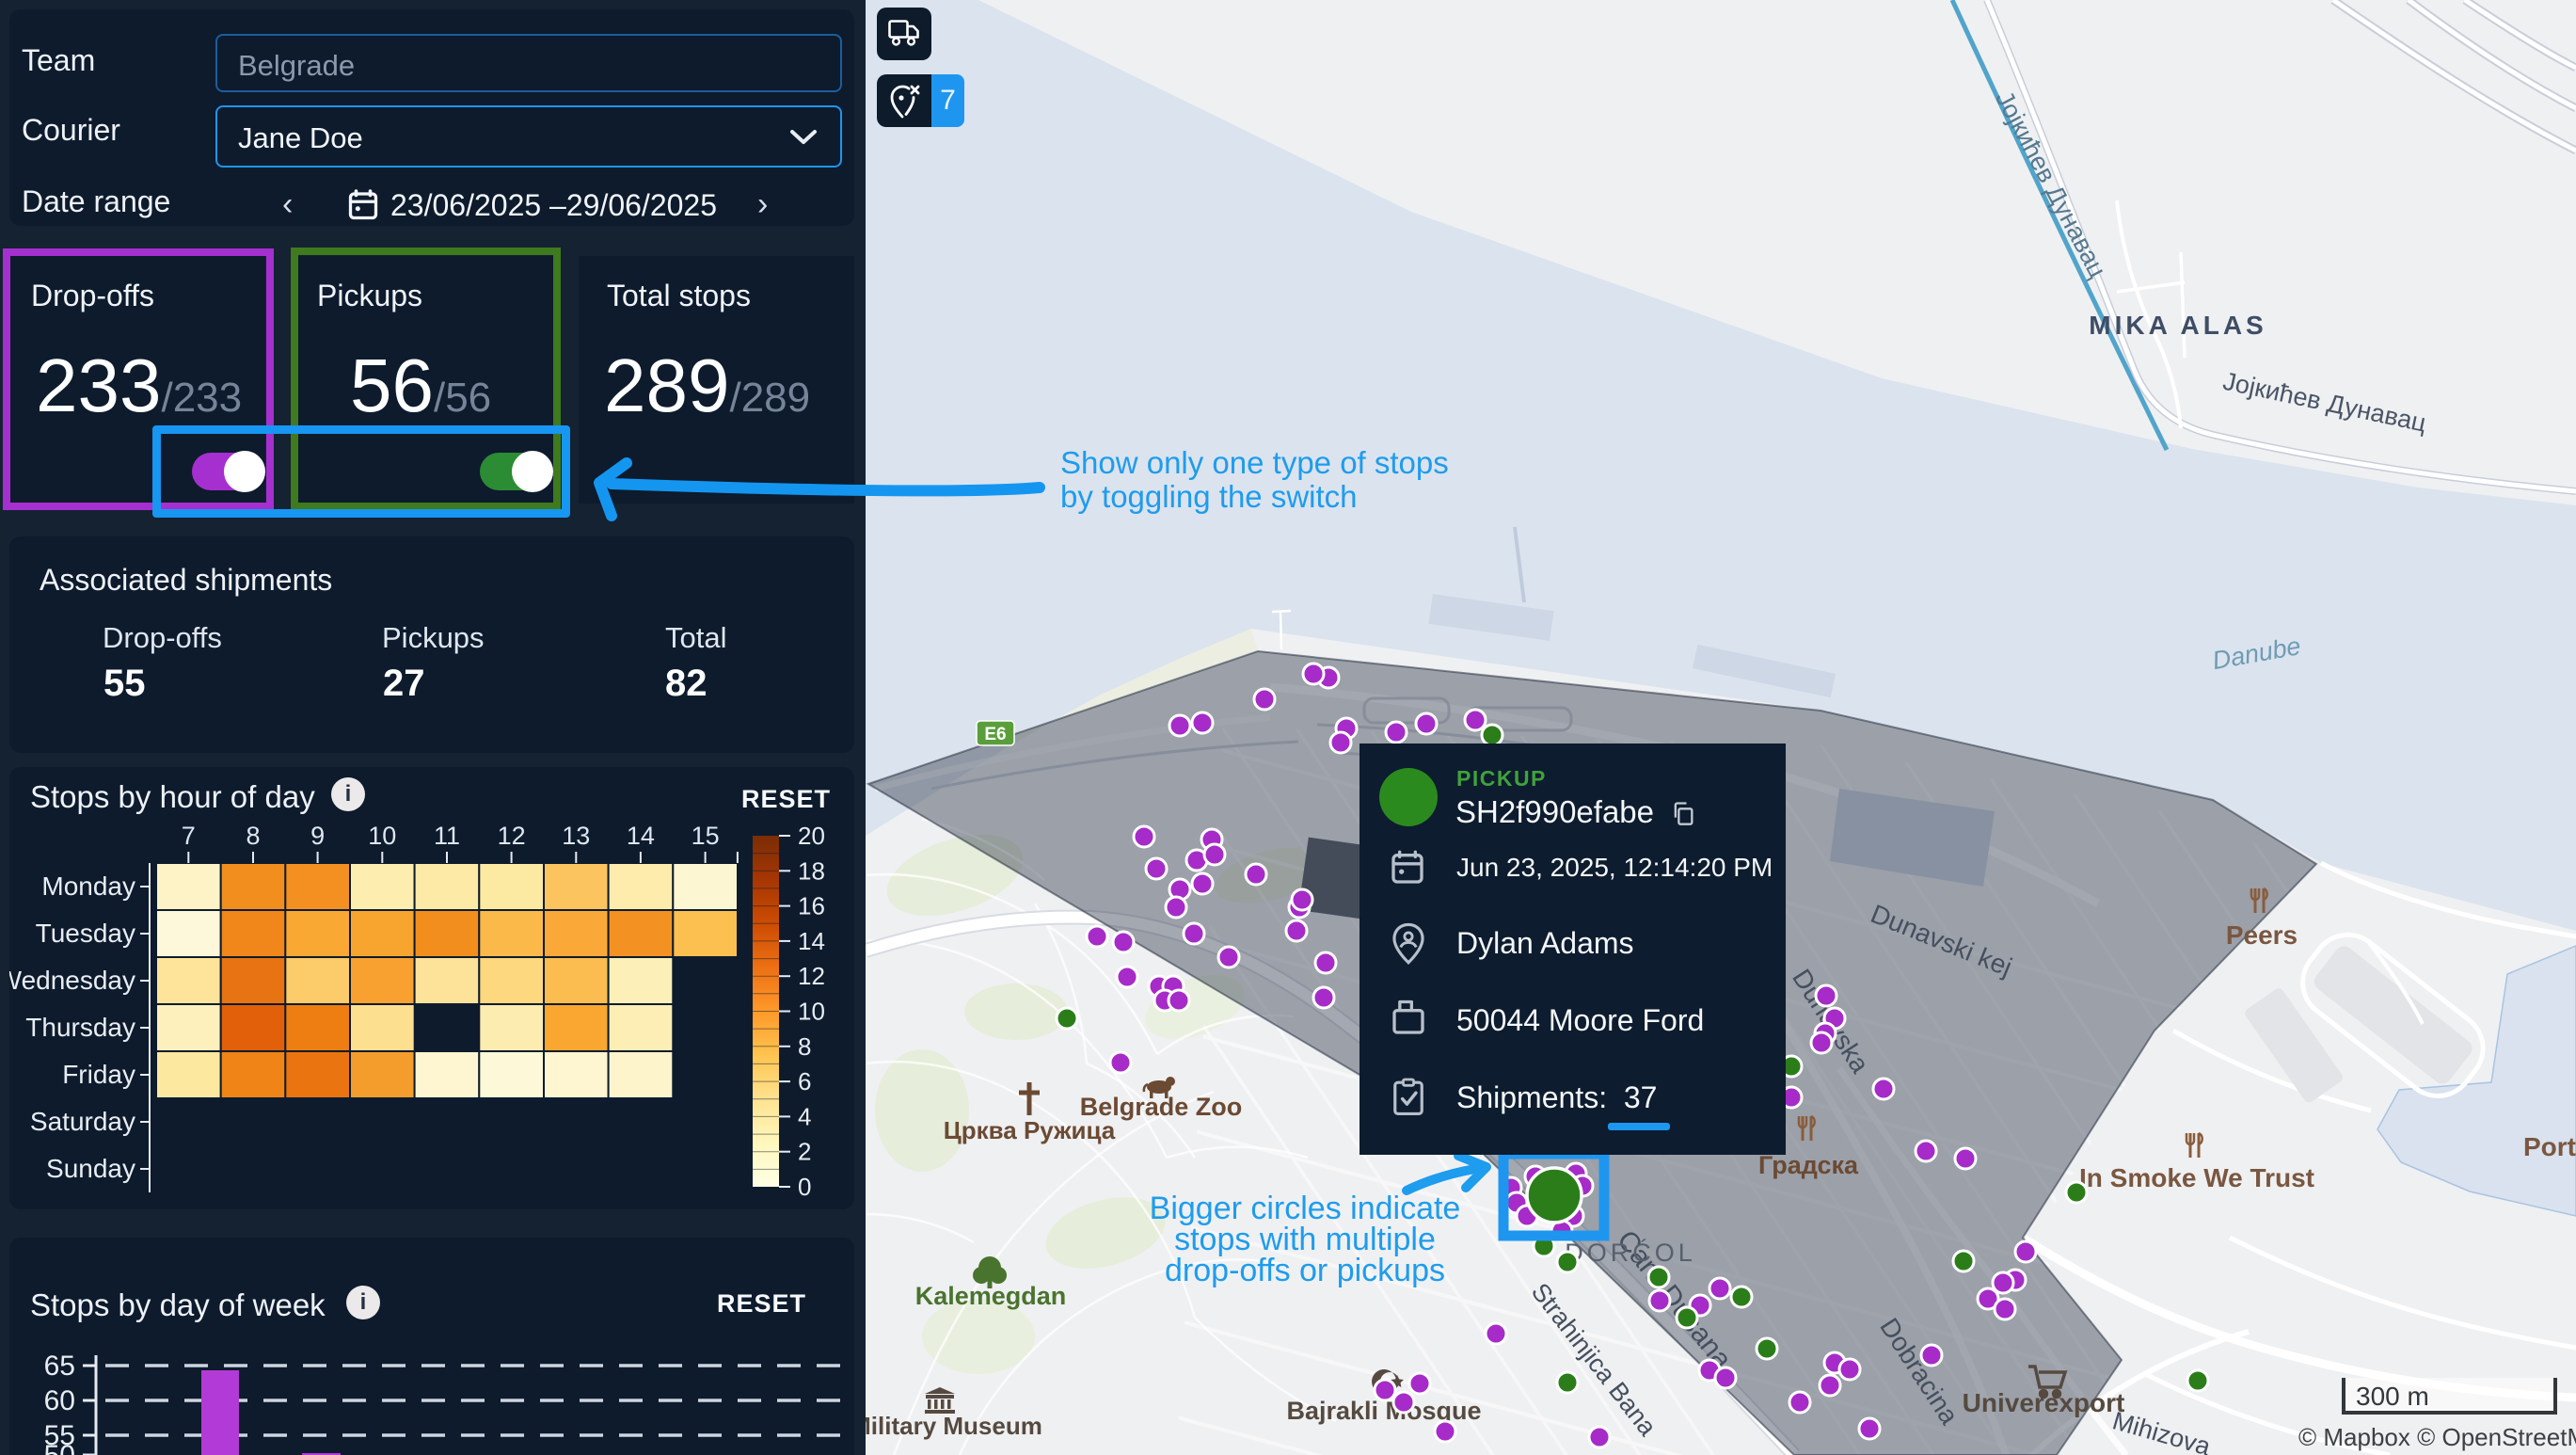 This screenshot has width=2576, height=1455. What do you see at coordinates (1305, 1239) in the screenshot?
I see `svg-text: stops with multiple` at bounding box center [1305, 1239].